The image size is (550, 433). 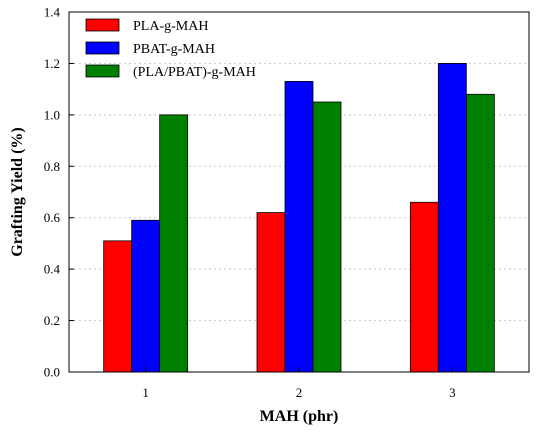 What do you see at coordinates (299, 392) in the screenshot?
I see `x-tick-label: 2` at bounding box center [299, 392].